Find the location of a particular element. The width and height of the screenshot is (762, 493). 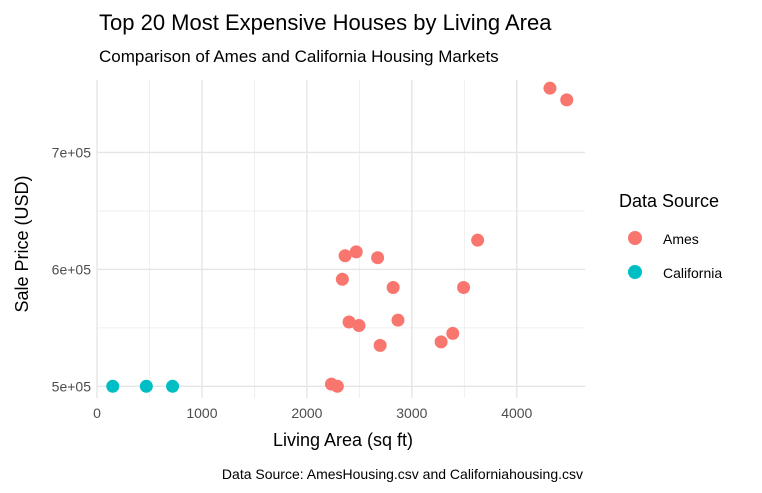

y-tick-label: 7e+05 is located at coordinates (72, 152).